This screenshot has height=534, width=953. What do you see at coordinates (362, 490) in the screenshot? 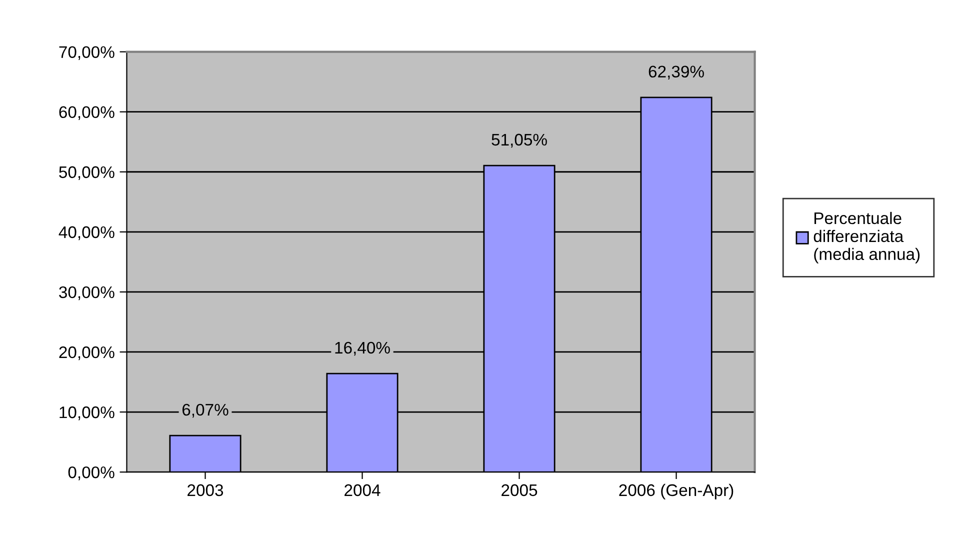
I see `x-tick-label: 2004` at bounding box center [362, 490].